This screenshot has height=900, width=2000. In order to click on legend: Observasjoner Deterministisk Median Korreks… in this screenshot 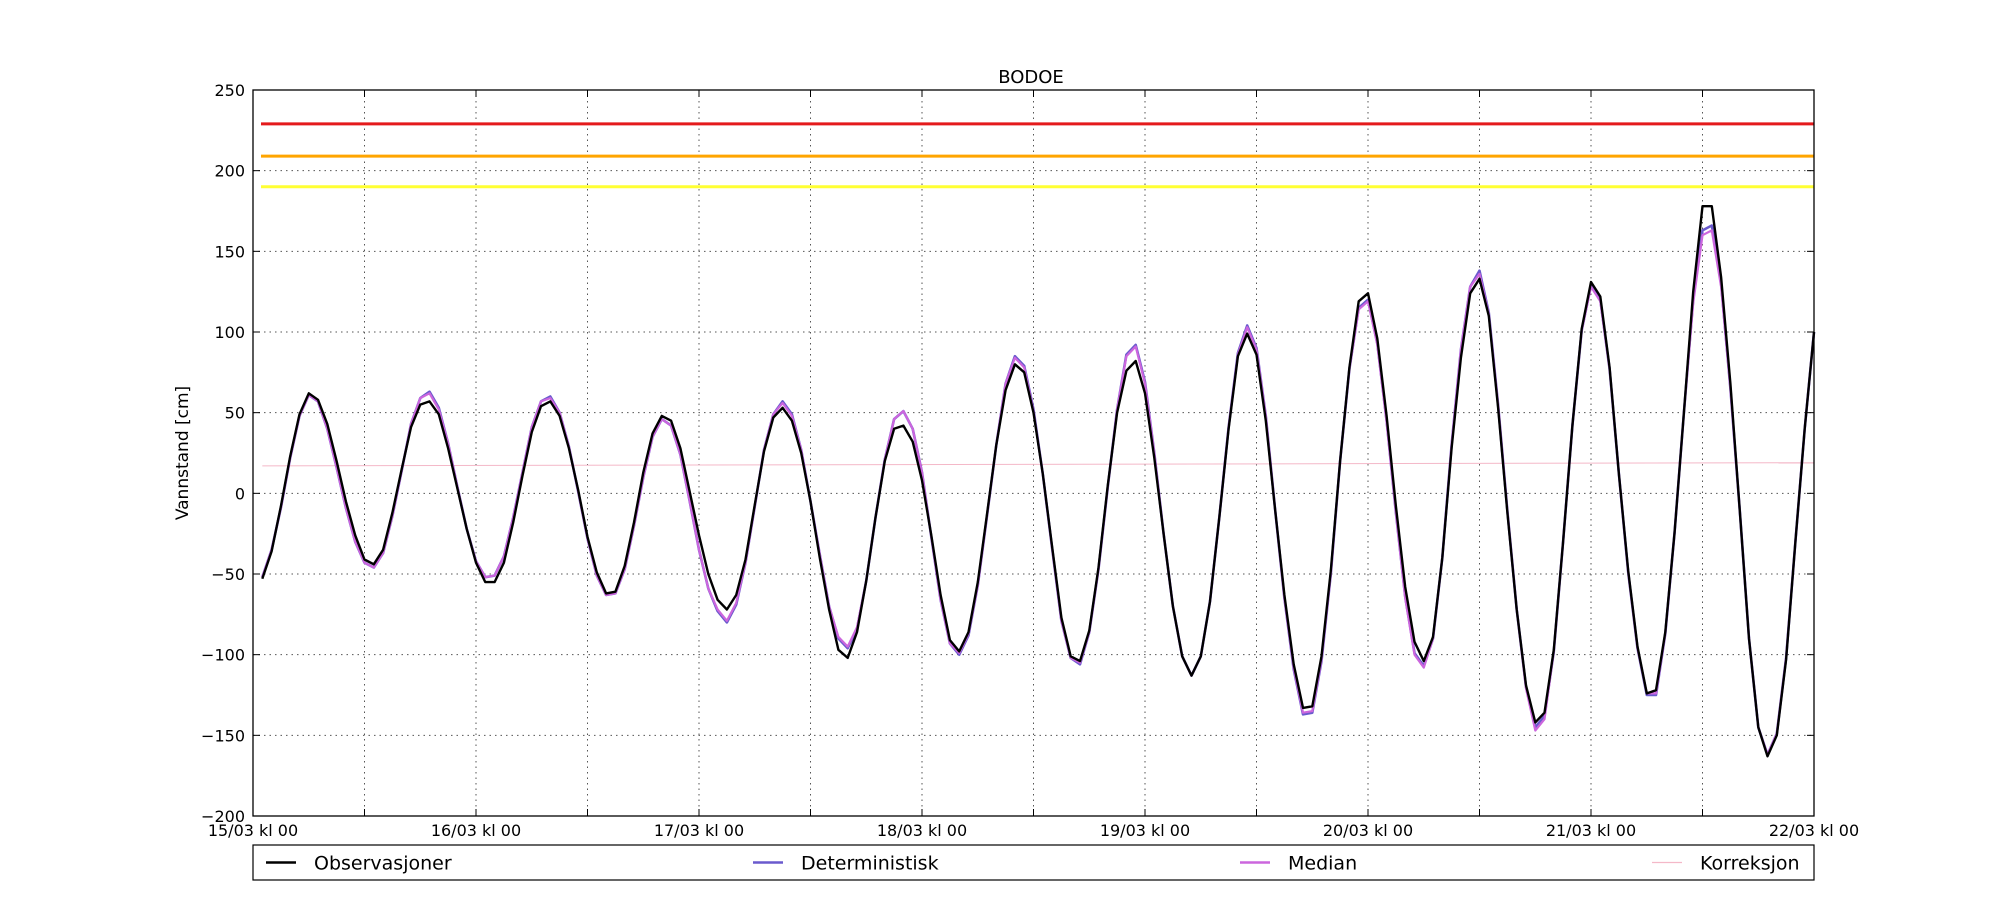, I will do `click(1033, 862)`.